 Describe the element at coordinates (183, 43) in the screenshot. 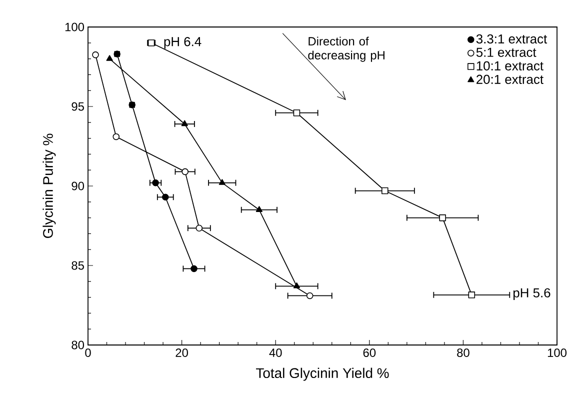

I see `annotation: pH 6.4` at that location.